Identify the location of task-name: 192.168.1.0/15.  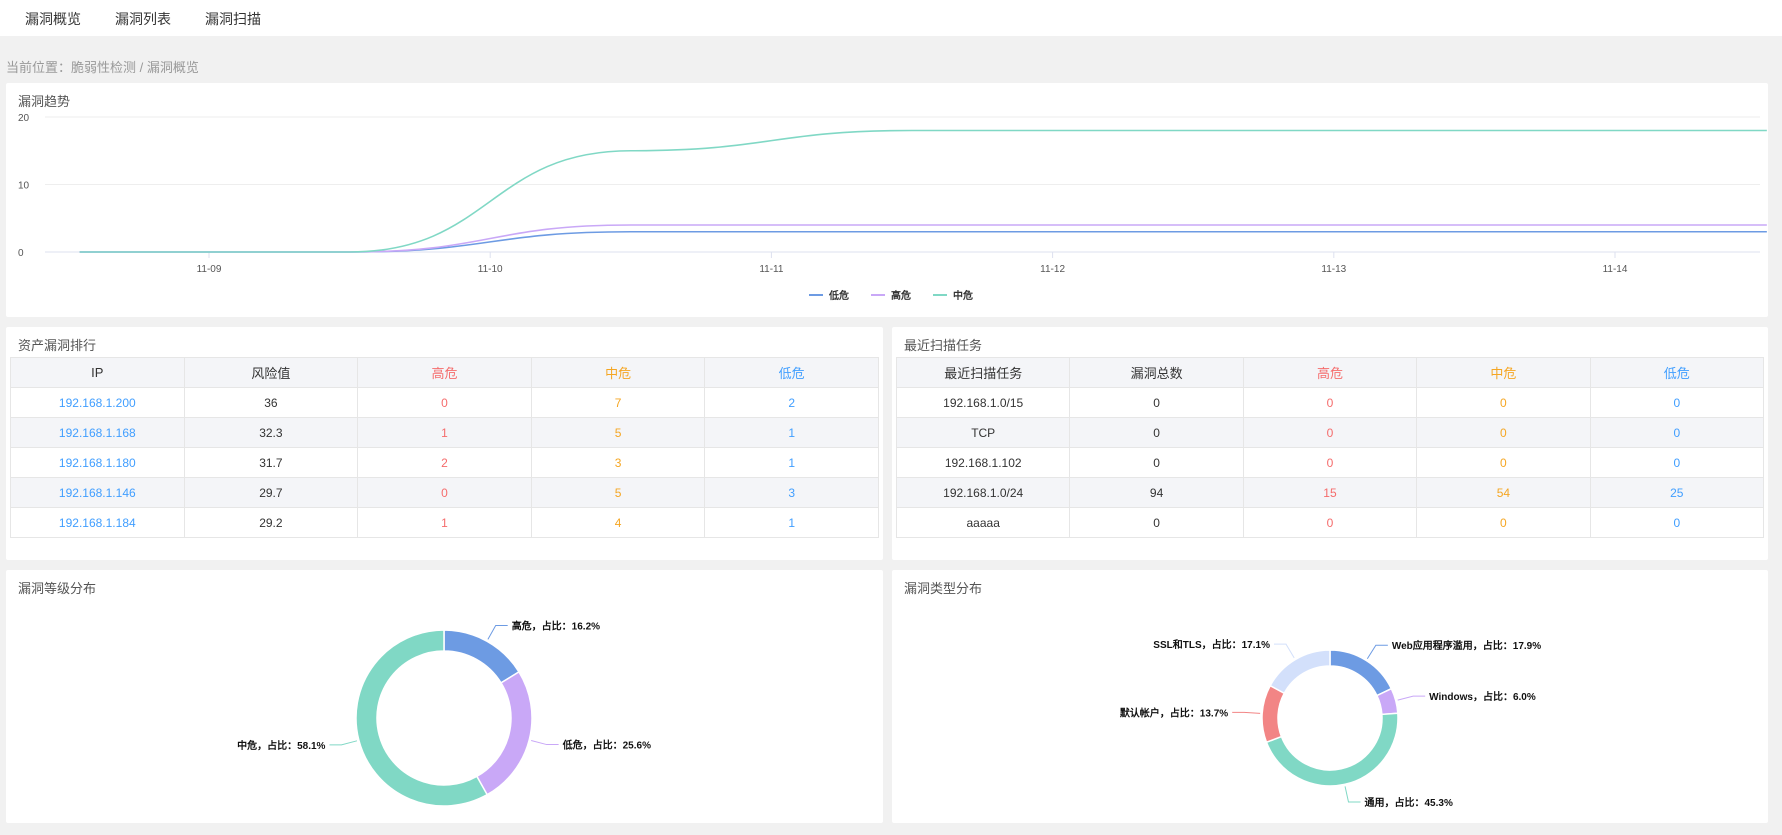
(983, 402).